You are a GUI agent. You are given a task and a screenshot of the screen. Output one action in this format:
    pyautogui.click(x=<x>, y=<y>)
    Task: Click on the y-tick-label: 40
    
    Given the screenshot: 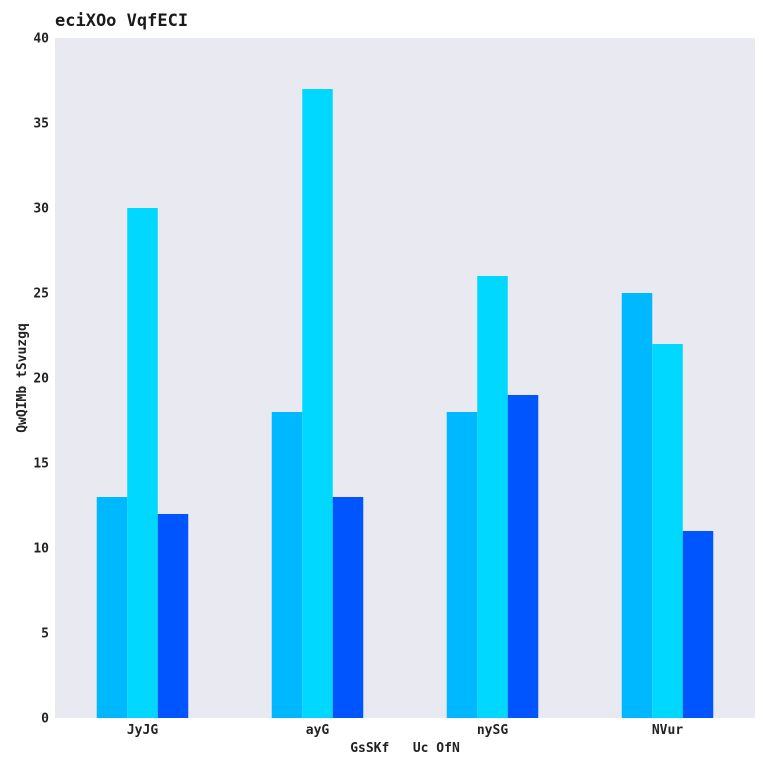 What is the action you would take?
    pyautogui.click(x=41, y=39)
    